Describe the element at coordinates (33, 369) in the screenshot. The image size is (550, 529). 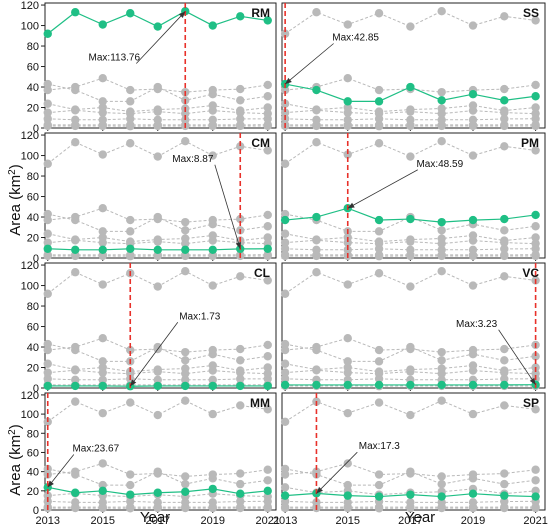
I see `y-tick-label: 20` at that location.